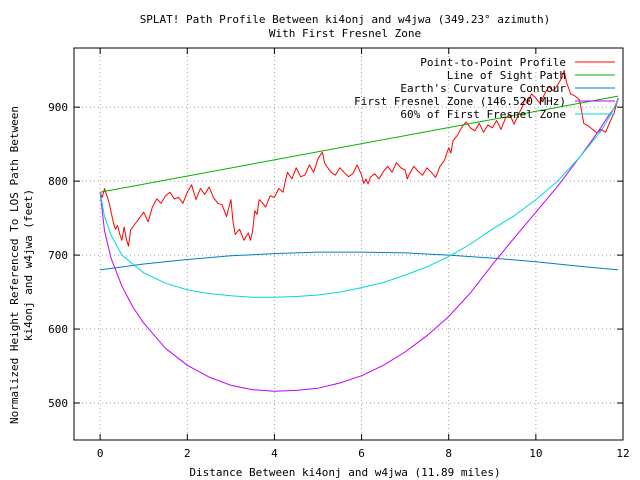 The image size is (640, 480). Describe the element at coordinates (58, 107) in the screenshot. I see `y-tick-label: 900` at that location.